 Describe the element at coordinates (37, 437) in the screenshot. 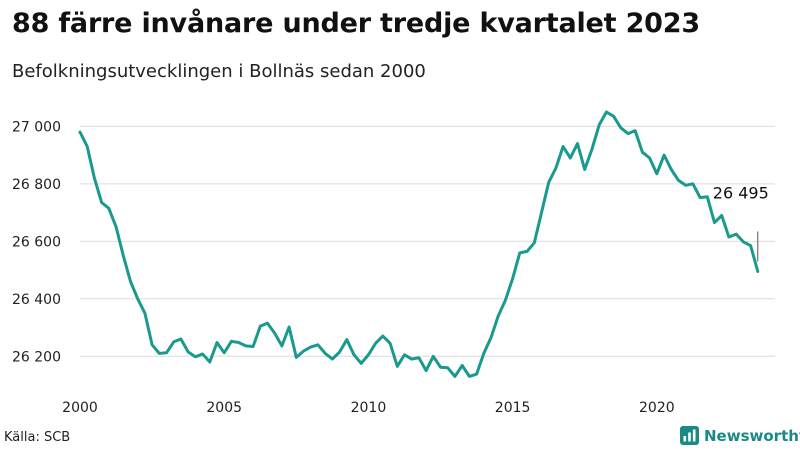

I see `source-note: Källa: SCB` at that location.